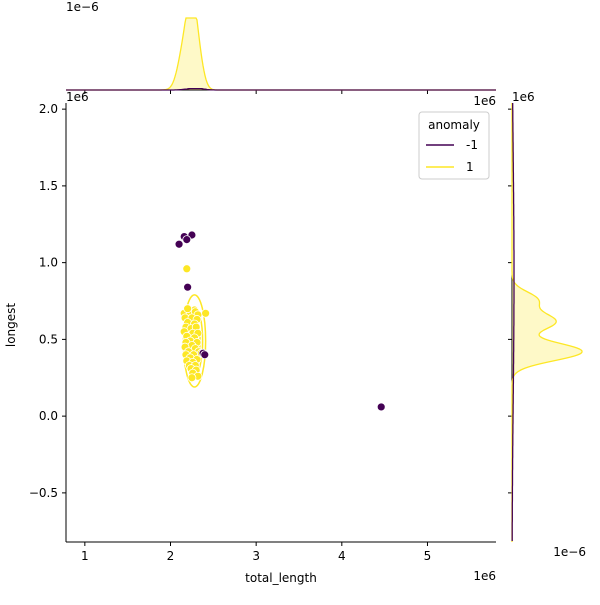 Image resolution: width=600 pixels, height=605 pixels. Describe the element at coordinates (48, 109) in the screenshot. I see `y-tick-label: 2.0` at that location.